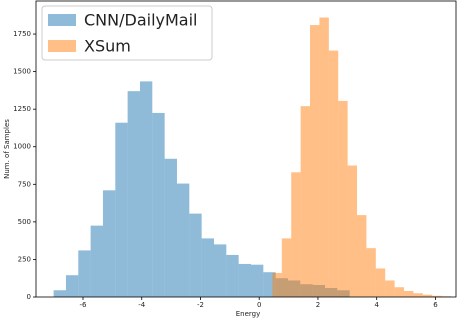  Describe the element at coordinates (127, 33) in the screenshot. I see `legend-box` at that location.